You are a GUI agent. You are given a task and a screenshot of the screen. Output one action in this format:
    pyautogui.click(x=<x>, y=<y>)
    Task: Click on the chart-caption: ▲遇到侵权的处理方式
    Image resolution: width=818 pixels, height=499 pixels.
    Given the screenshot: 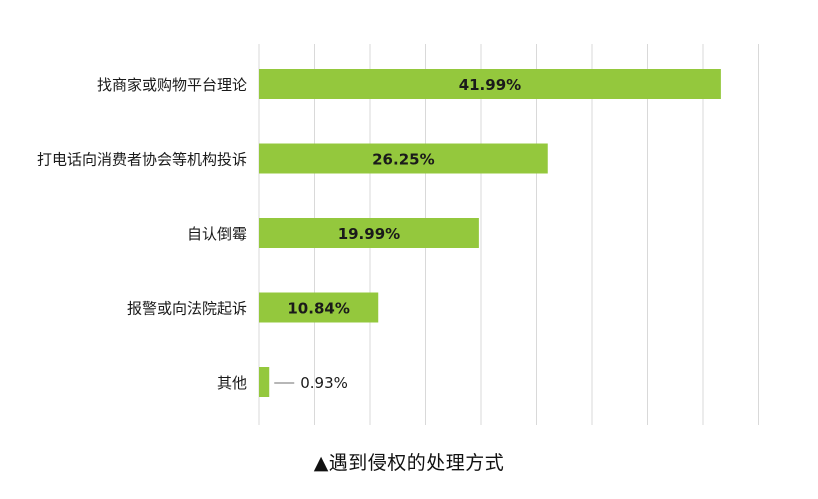 What is the action you would take?
    pyautogui.click(x=409, y=463)
    